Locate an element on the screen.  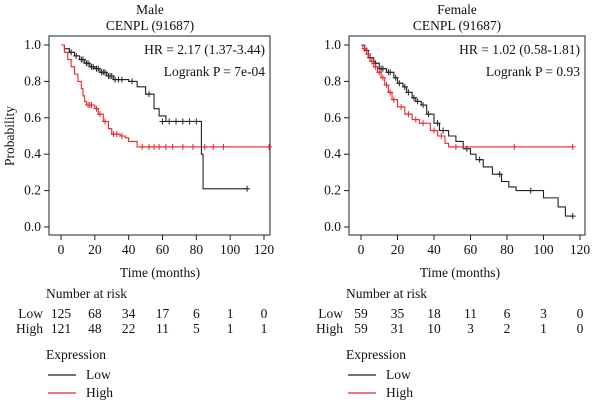
x-tick-label: 100 is located at coordinates (230, 249).